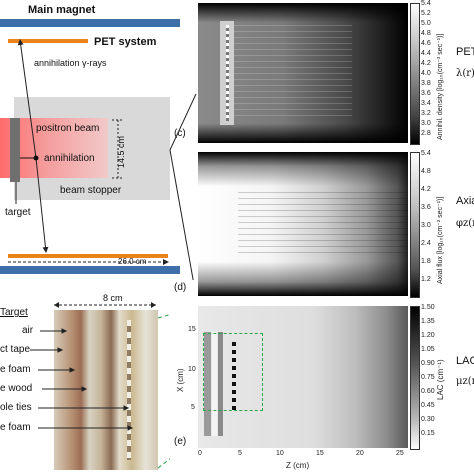  Describe the element at coordinates (303, 377) in the screenshot. I see `lac-image` at that location.